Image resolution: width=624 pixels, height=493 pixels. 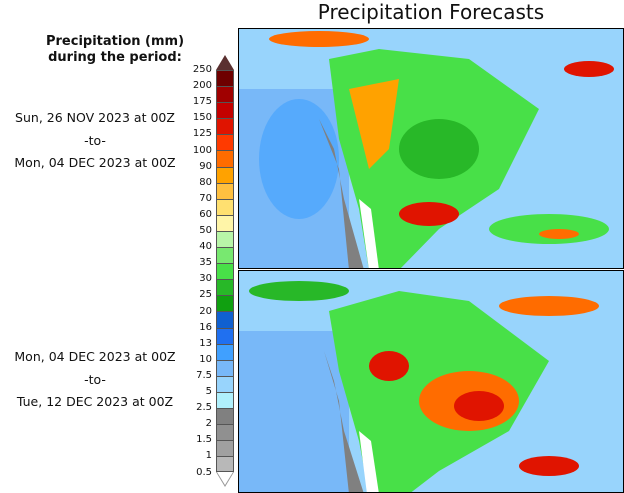 What do you see at coordinates (431, 12) in the screenshot?
I see `page-title: Precipitation Forecasts` at bounding box center [431, 12].